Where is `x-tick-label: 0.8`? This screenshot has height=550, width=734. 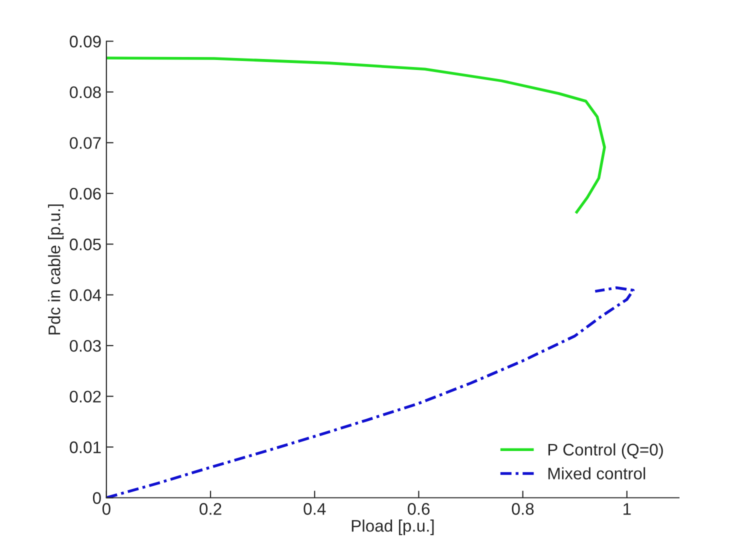 x-tick-label: 0.8 is located at coordinates (523, 509).